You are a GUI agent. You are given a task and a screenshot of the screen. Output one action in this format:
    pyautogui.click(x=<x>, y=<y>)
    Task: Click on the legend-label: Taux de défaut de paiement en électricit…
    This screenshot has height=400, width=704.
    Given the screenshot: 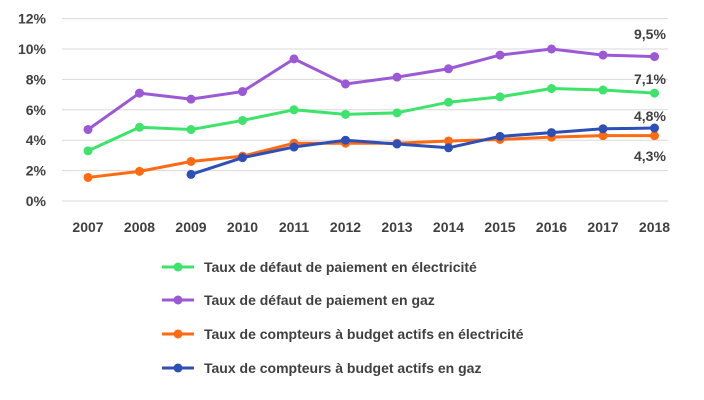 What is the action you would take?
    pyautogui.click(x=340, y=267)
    